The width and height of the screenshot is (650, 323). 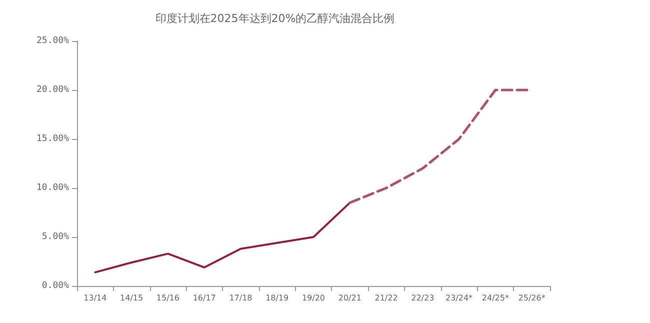 What do you see at coordinates (53, 41) in the screenshot?
I see `y-tick-label: 25.00%` at bounding box center [53, 41].